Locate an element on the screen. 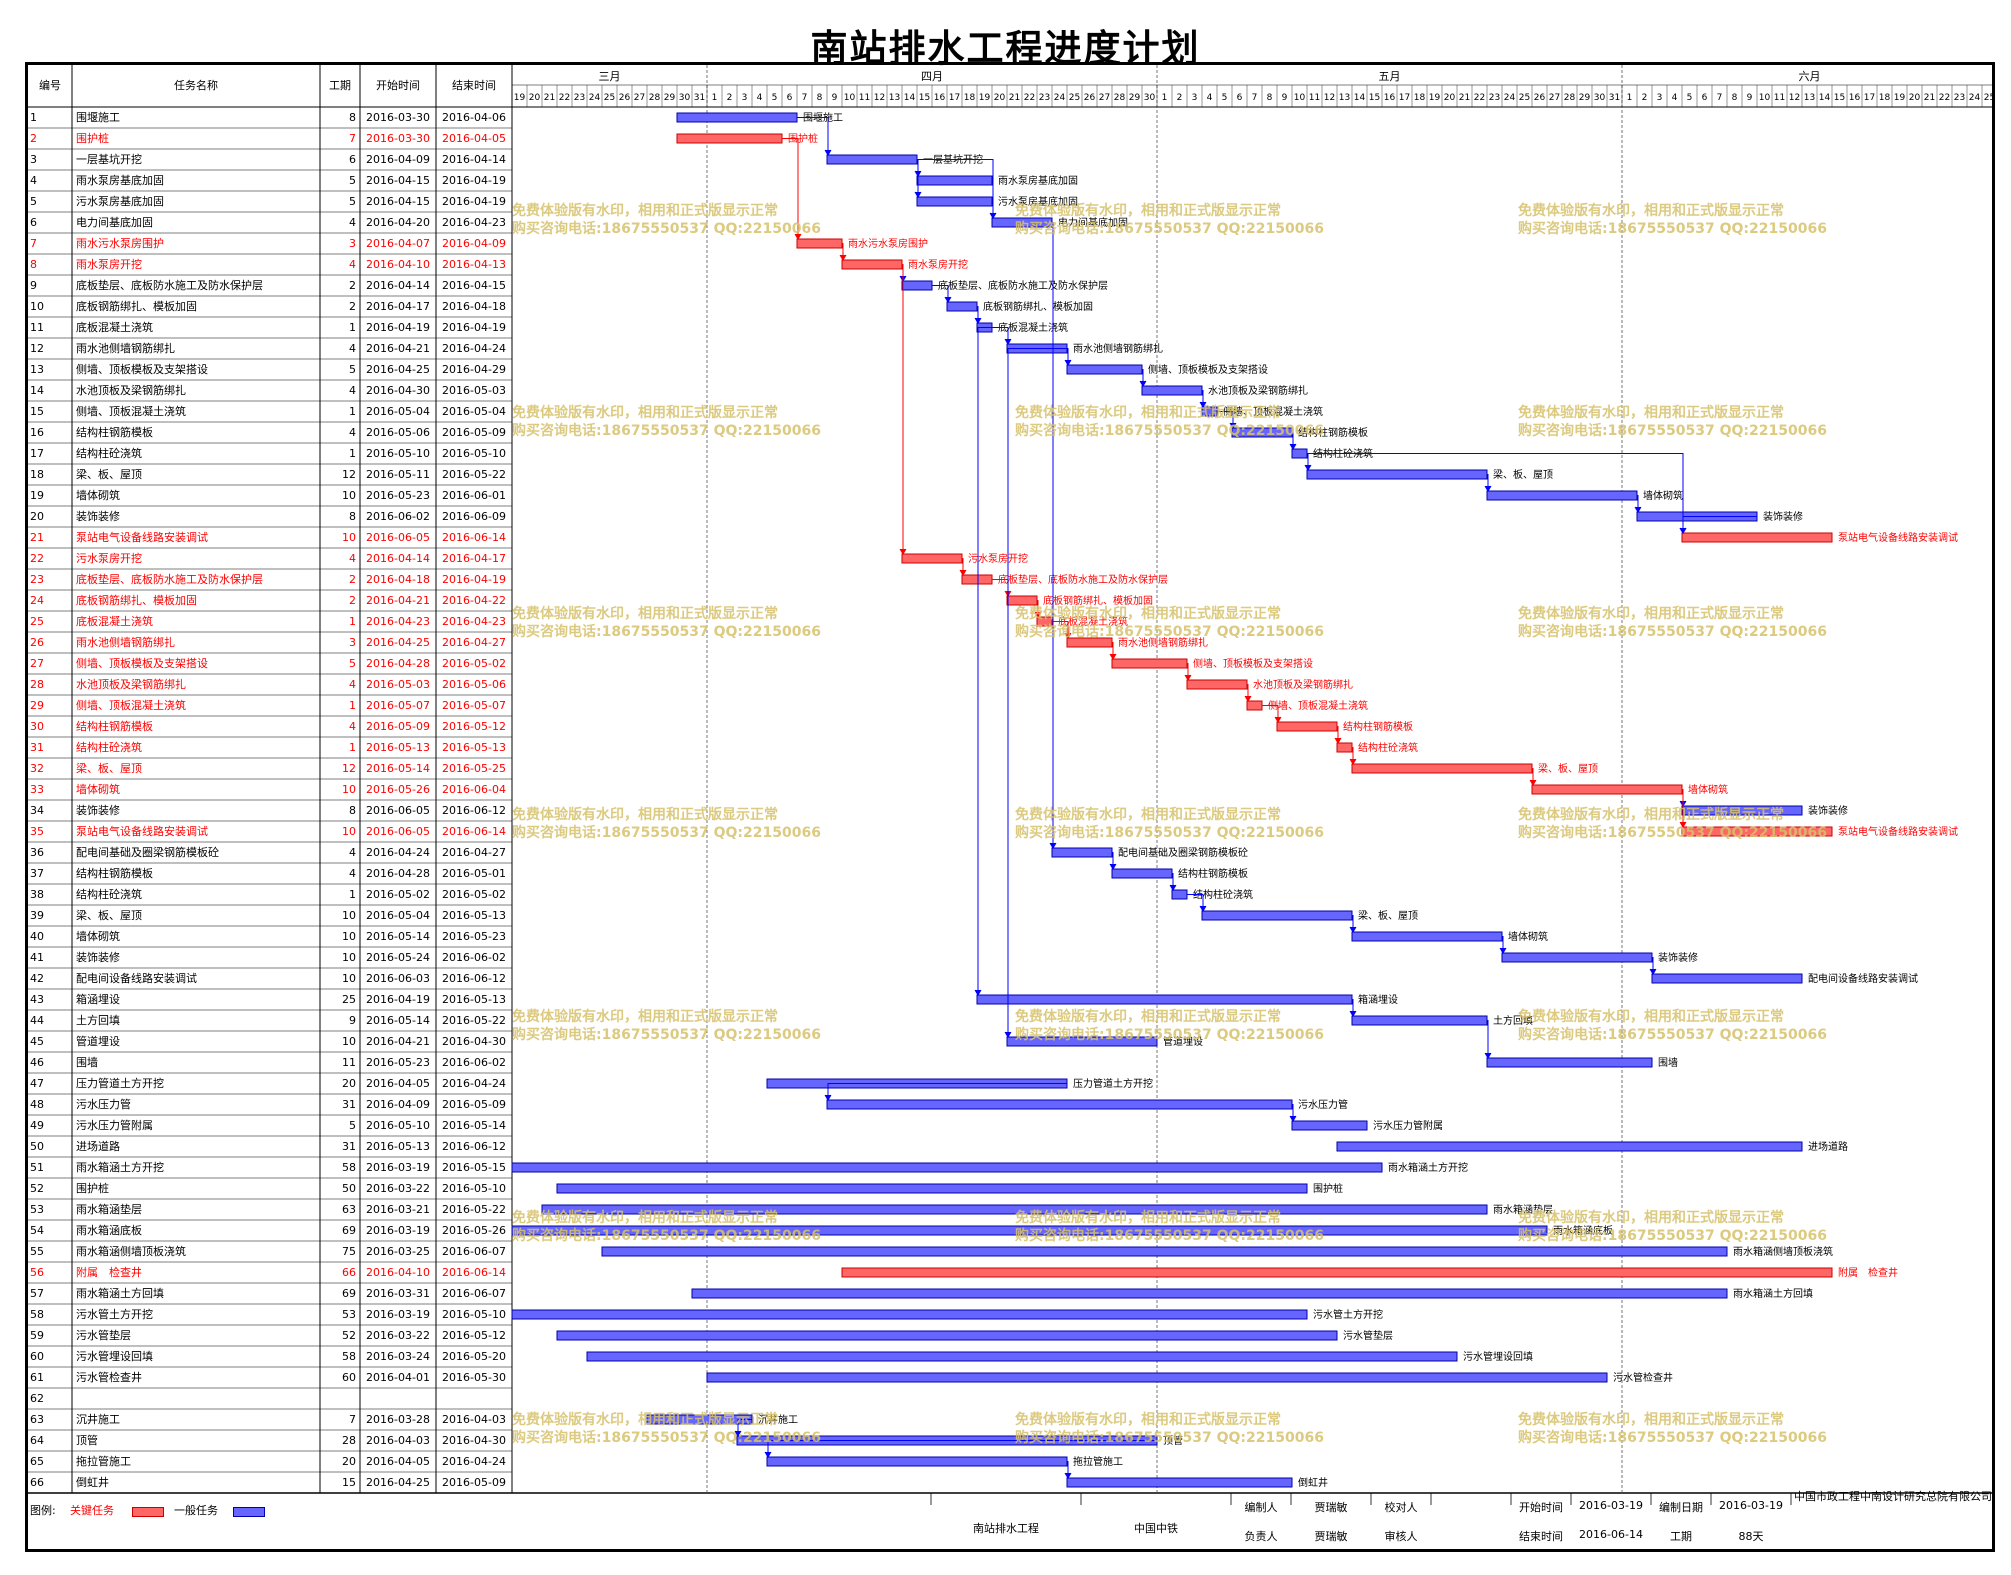 Image resolution: width=2011 pixels, height=1575 pixels. task-end-cell: 2016-06-14 is located at coordinates (474, 1272).